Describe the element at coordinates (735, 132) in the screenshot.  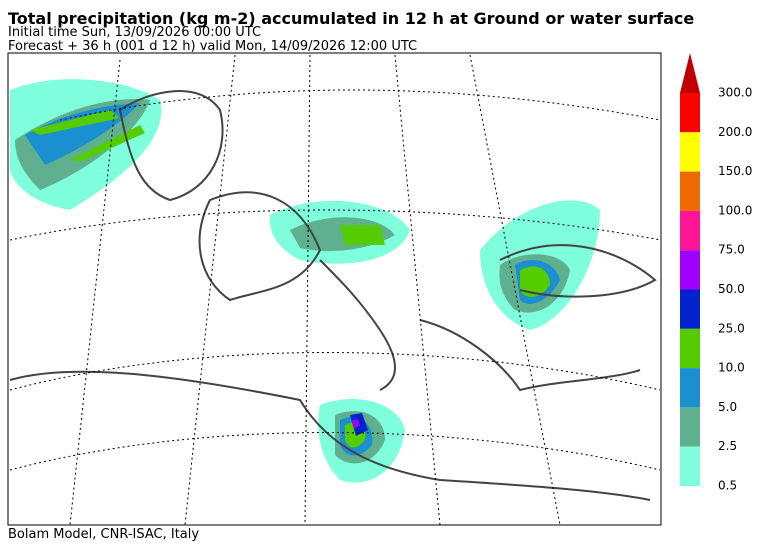
I see `colorbar-label: 200.0` at that location.